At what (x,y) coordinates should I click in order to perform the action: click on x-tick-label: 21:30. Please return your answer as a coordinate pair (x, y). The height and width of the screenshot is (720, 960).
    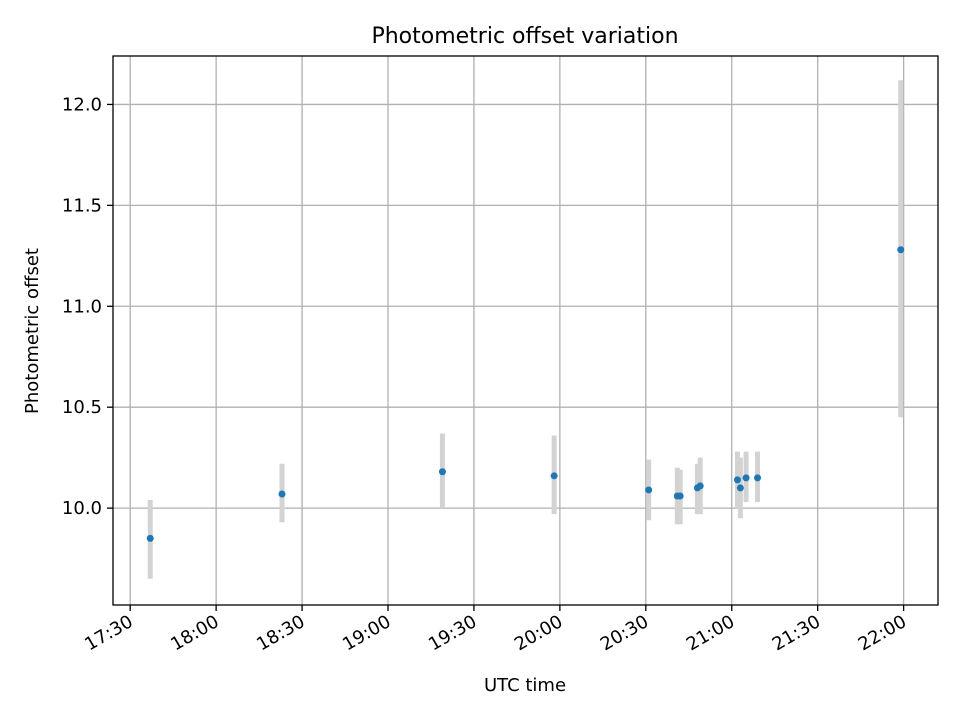
    Looking at the image, I should click on (796, 633).